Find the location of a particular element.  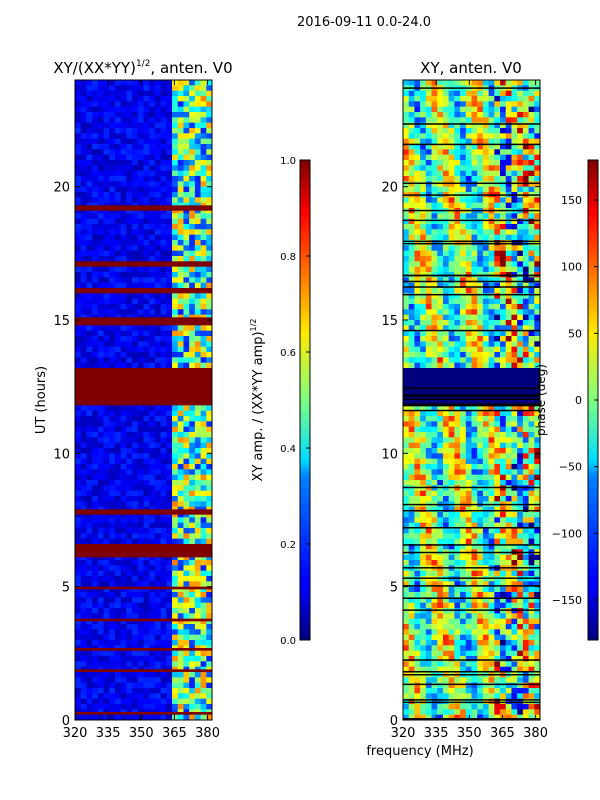

saturated-band is located at coordinates (143, 321).